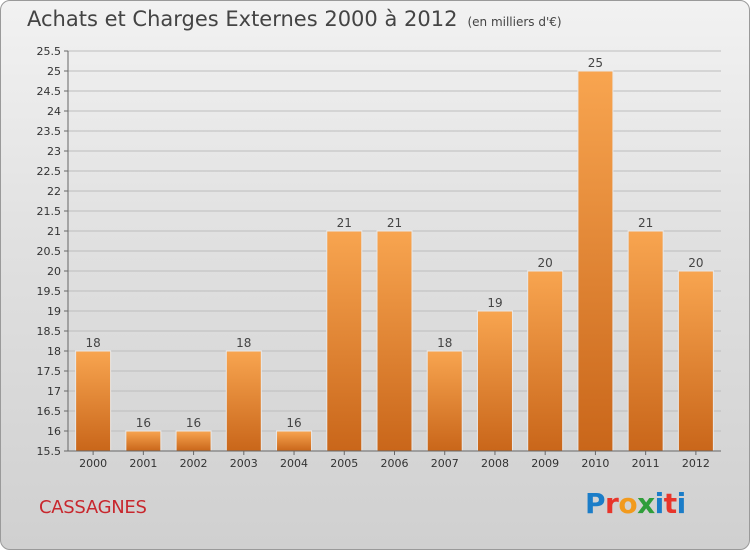 Image resolution: width=750 pixels, height=550 pixels. Describe the element at coordinates (93, 507) in the screenshot. I see `commune-name: CASSAGNES` at that location.